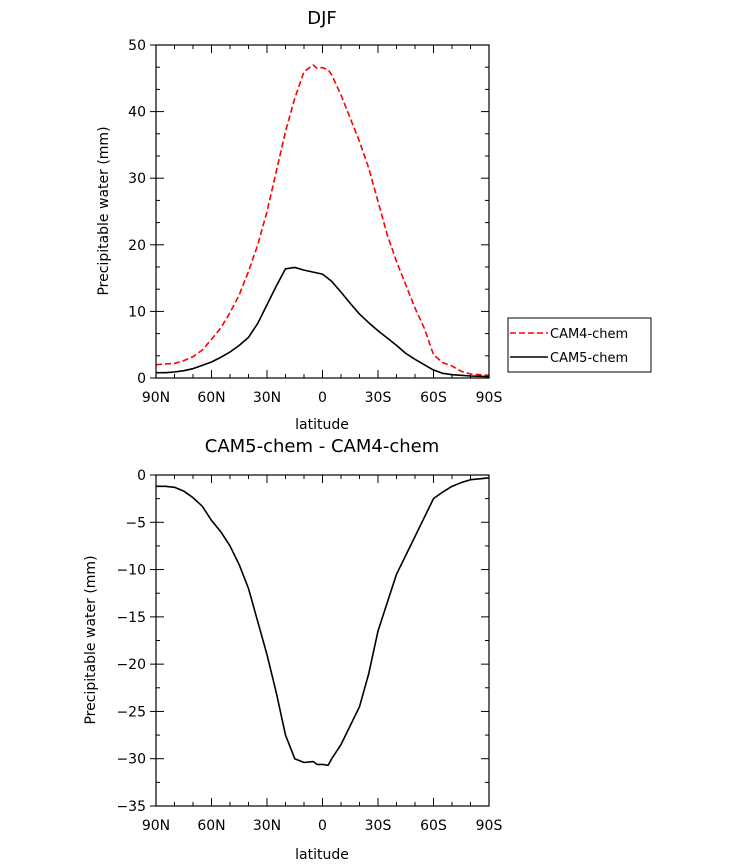 Image resolution: width=733 pixels, height=866 pixels. What do you see at coordinates (137, 212) in the screenshot?
I see `top-y-tick-labels: 0 10 20 30 40 50` at bounding box center [137, 212].